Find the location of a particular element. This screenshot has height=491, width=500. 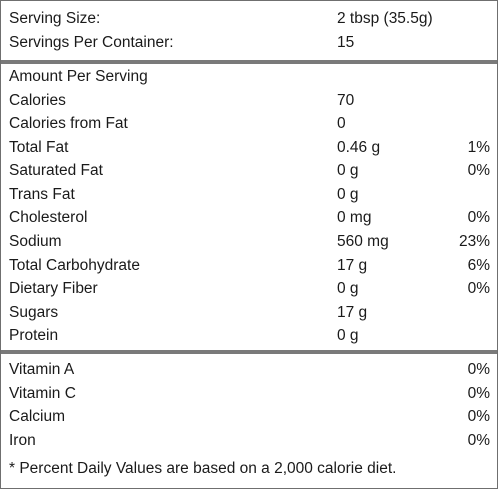

nutrient-name: Saturated Fat is located at coordinates (56, 170).